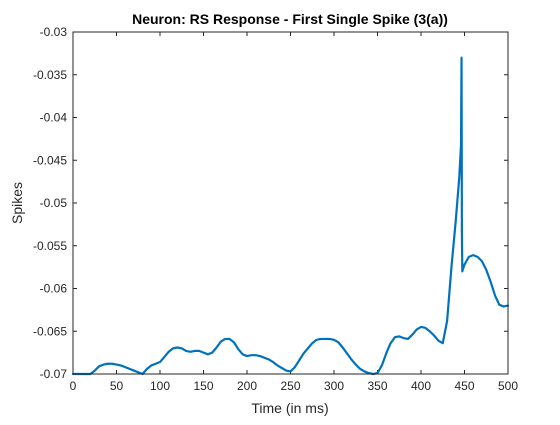  What do you see at coordinates (50, 246) in the screenshot?
I see `y-tick-label: -0.055` at bounding box center [50, 246].